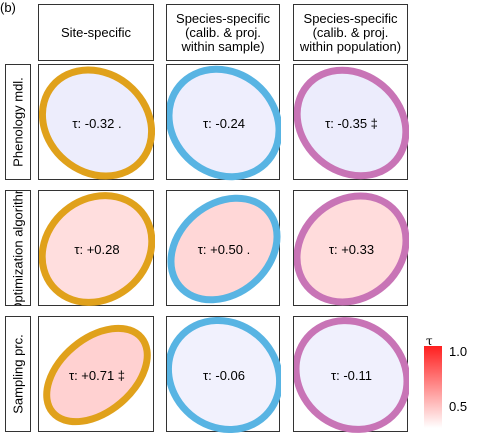 This screenshot has width=478, height=433. I want to click on correlation-panel: τ: -0.11, so click(351, 374).